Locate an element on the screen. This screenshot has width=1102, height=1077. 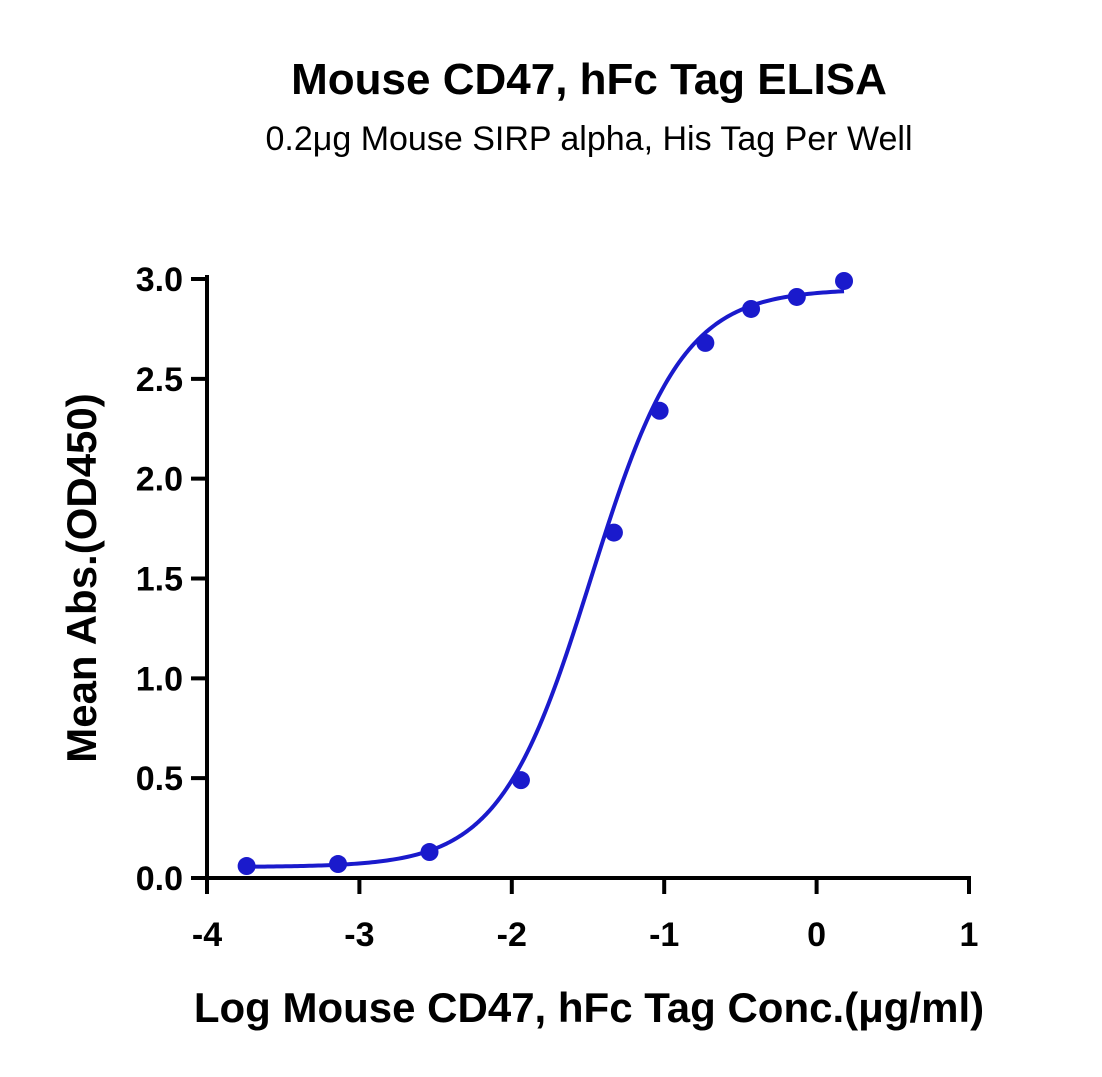
y-tick-label: 1.5 is located at coordinates (159, 580).